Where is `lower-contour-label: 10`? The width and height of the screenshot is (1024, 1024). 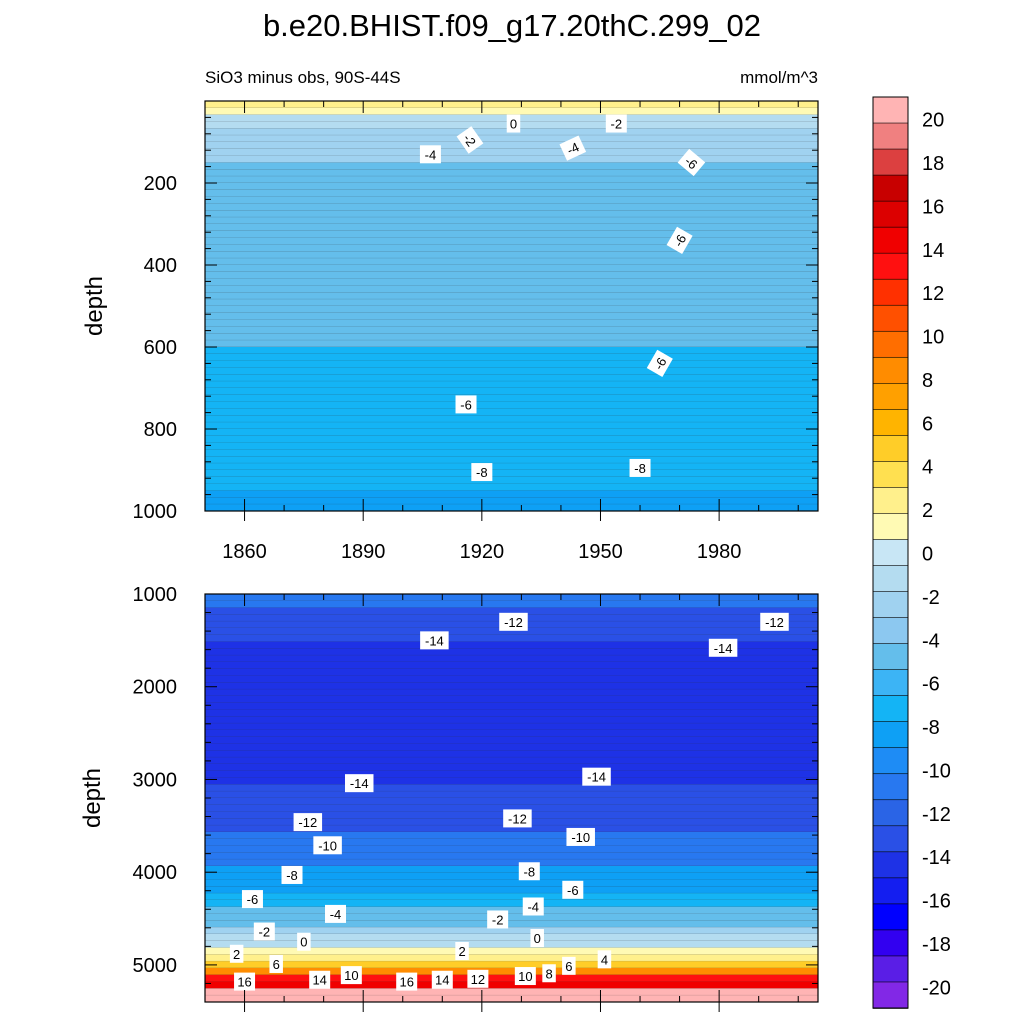
lower-contour-label: 10 is located at coordinates (525, 976).